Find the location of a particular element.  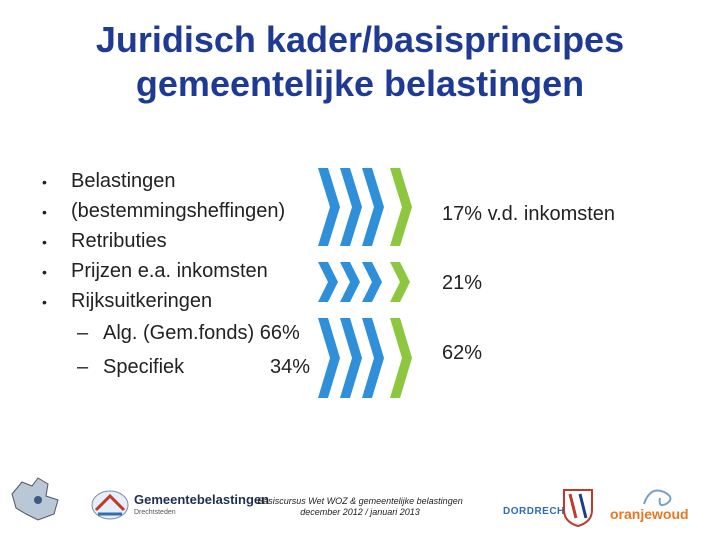

sub-bullet-pct: 34% is located at coordinates (290, 367).